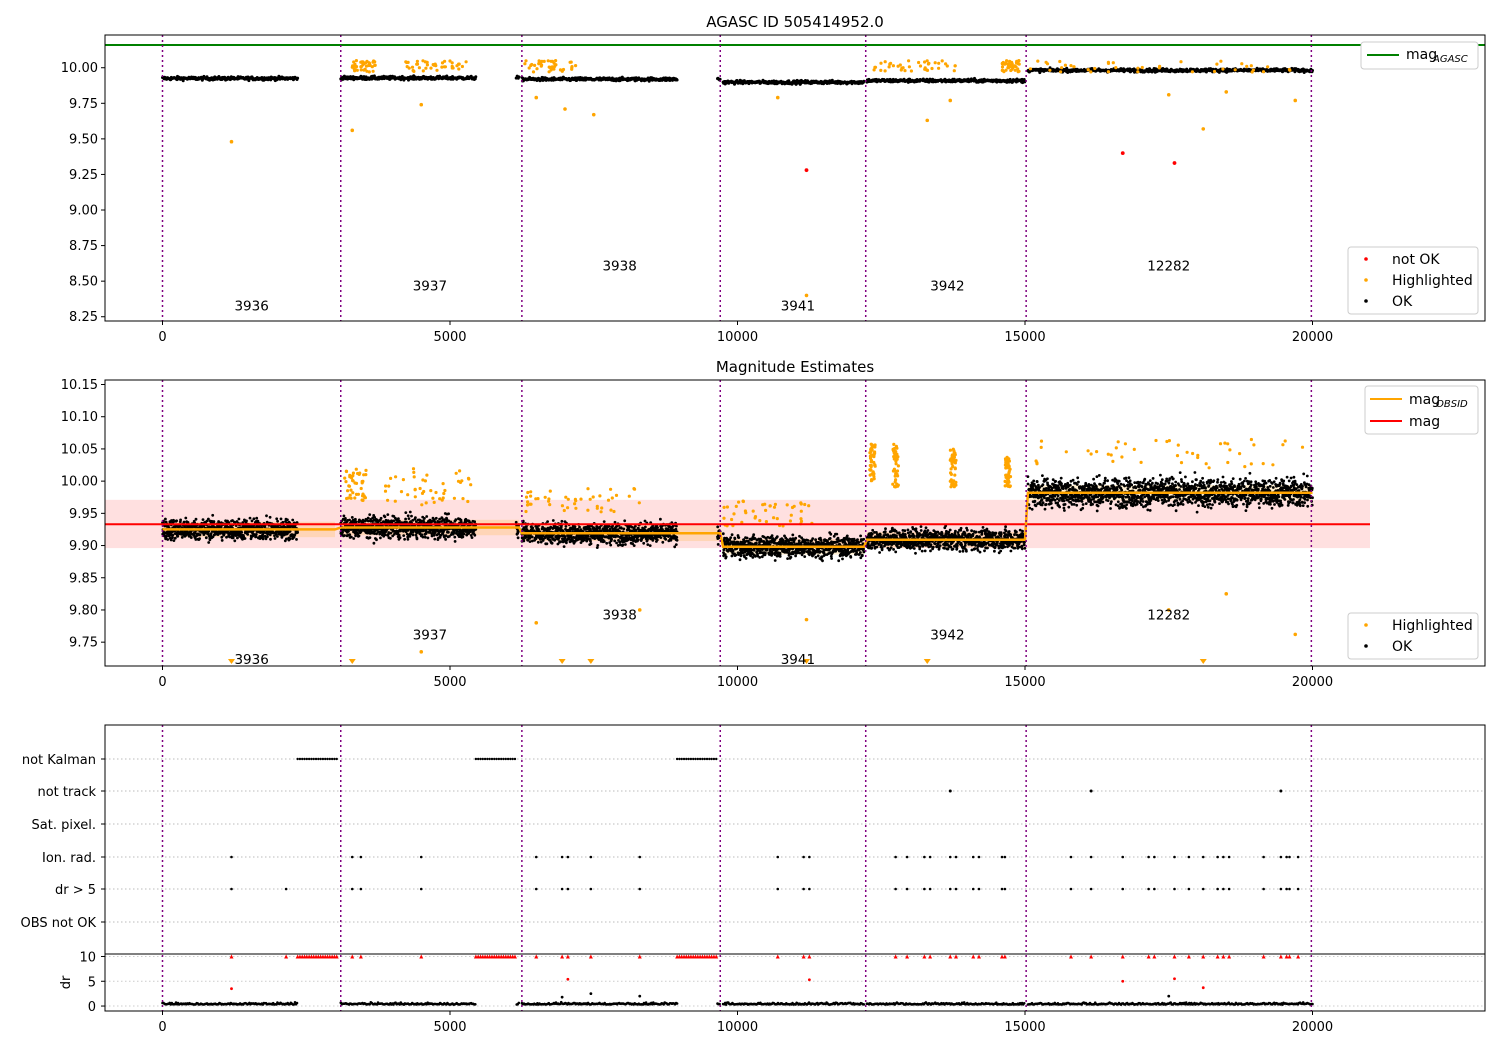 The image size is (1500, 1050). What do you see at coordinates (1402, 302) in the screenshot?
I see `legend-label-ok: OK` at bounding box center [1402, 302].